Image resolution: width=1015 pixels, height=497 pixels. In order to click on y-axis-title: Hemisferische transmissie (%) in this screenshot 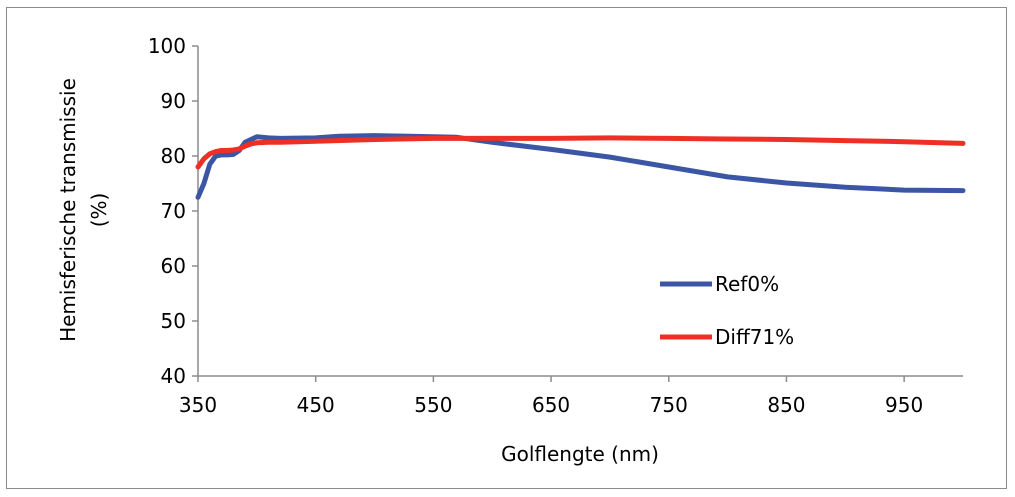, I will do `click(83, 210)`.